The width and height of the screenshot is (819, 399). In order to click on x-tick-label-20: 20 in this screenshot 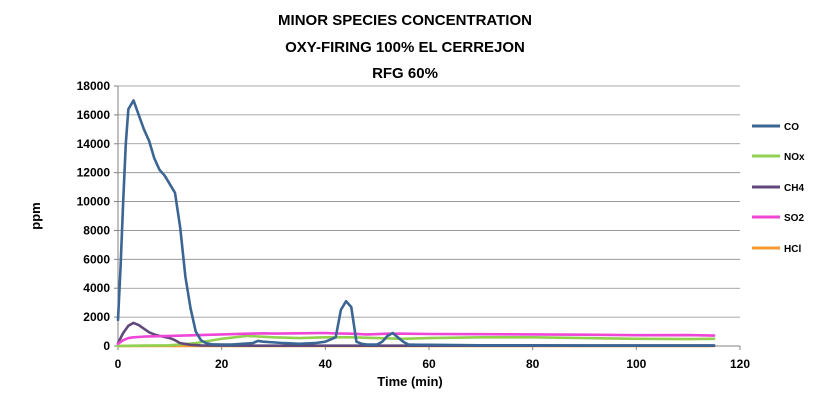, I will do `click(222, 364)`.